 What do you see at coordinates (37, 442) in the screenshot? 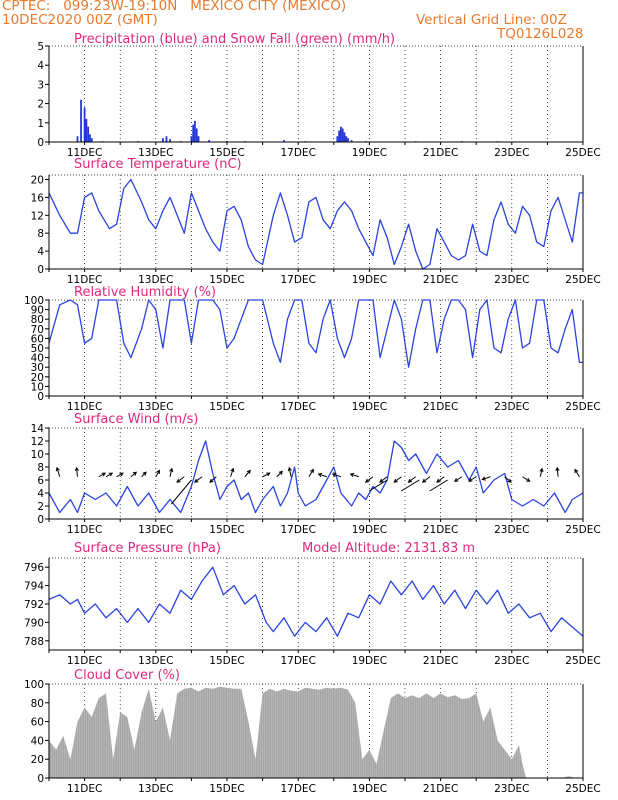
I see `y-tick-label: 12` at bounding box center [37, 442].